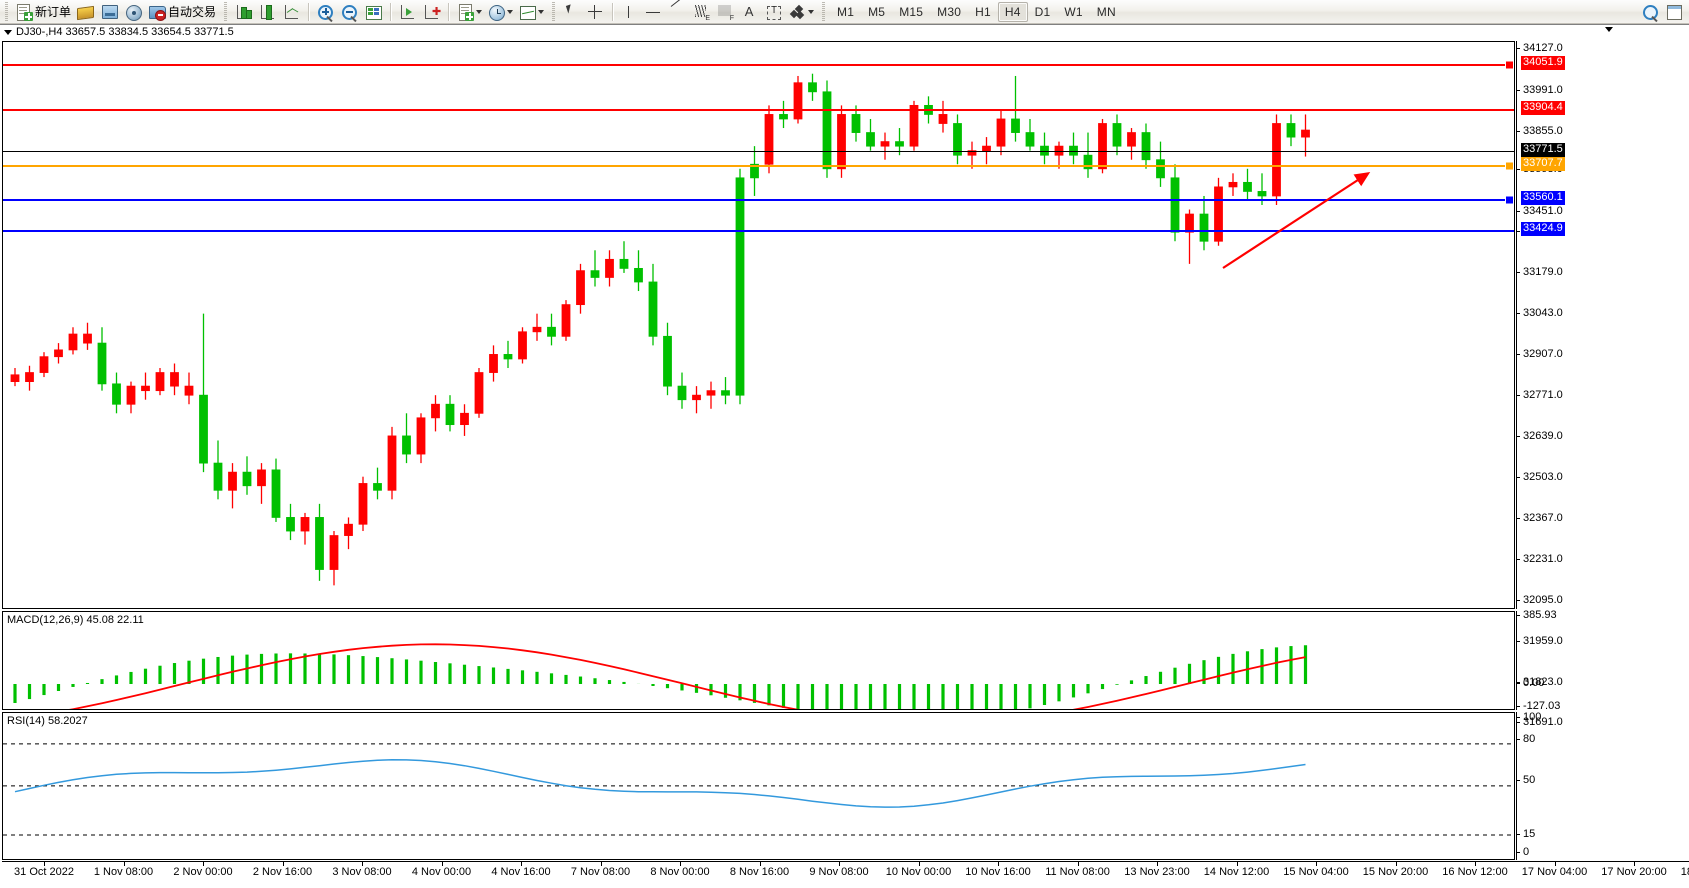  What do you see at coordinates (123, 872) in the screenshot?
I see `time-axis-label: 1 Nov 08:00` at bounding box center [123, 872].